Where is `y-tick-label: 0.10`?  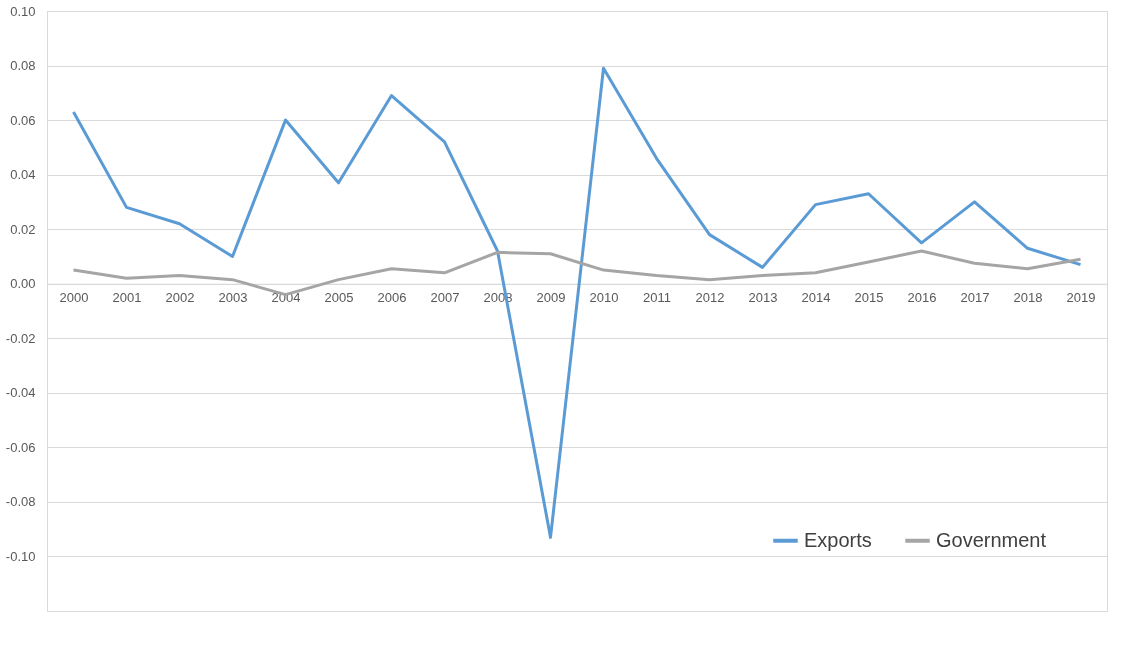
y-tick-label: 0.10 is located at coordinates (23, 11).